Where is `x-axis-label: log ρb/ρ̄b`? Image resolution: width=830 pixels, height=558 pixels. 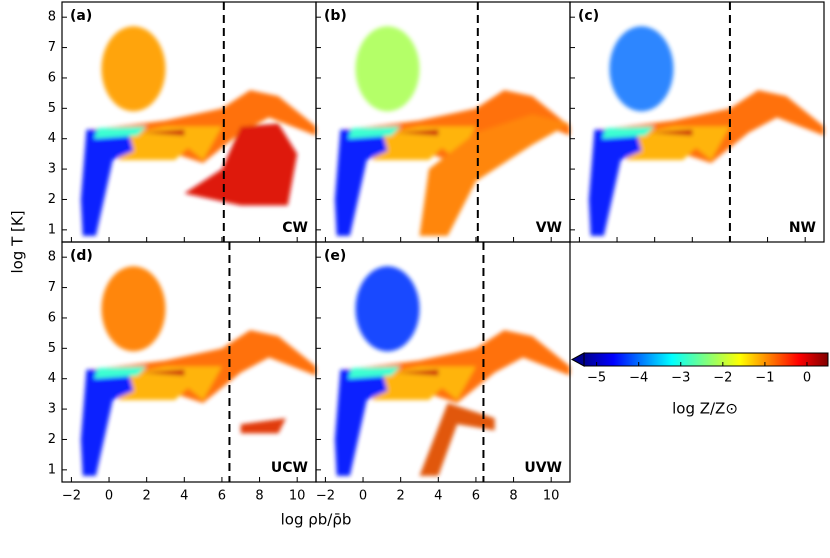
x-axis-label: log ρb/ρ̄b is located at coordinates (316, 520).